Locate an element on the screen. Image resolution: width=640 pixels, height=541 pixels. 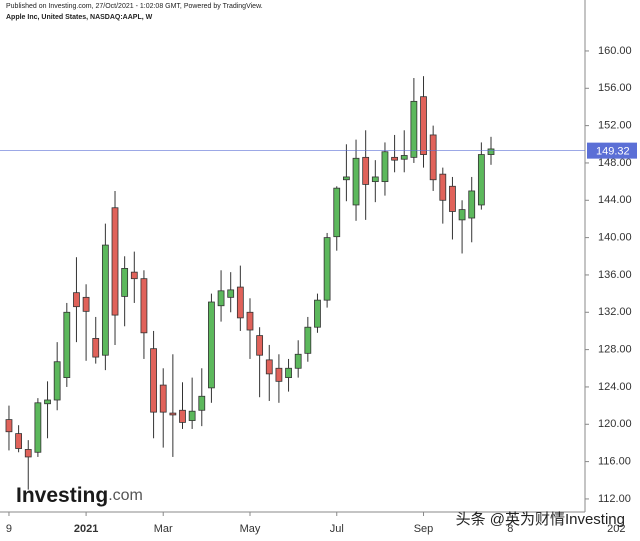
source-watermark: 头条 @英为财情Investing is located at coordinates (540, 519).